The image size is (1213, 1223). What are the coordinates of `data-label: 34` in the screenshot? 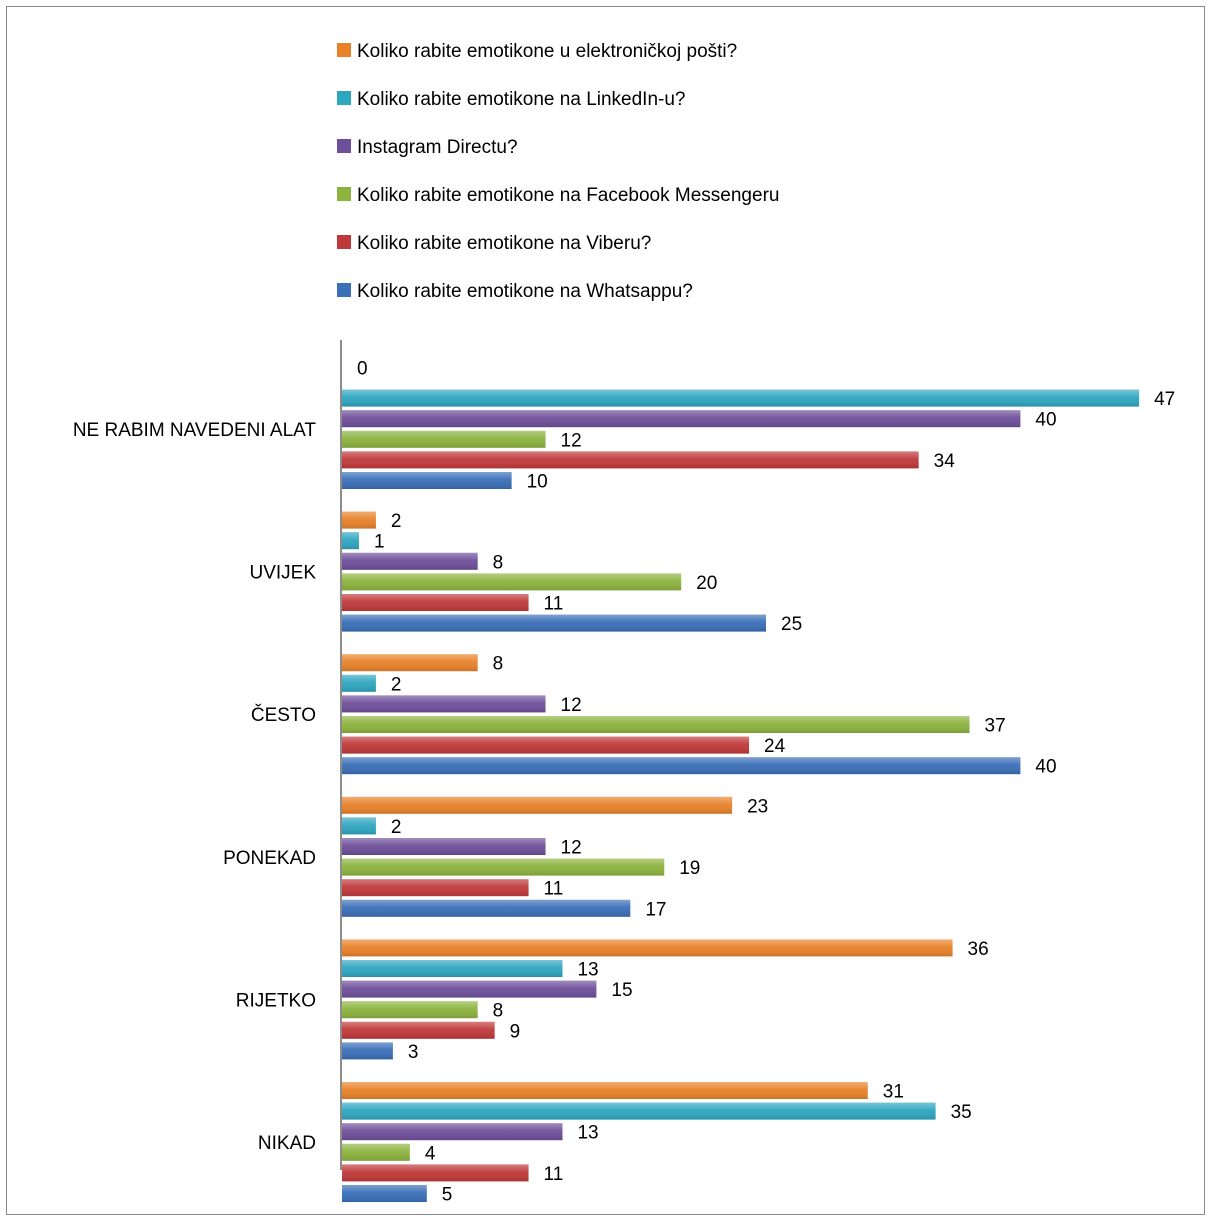 It's located at (945, 461).